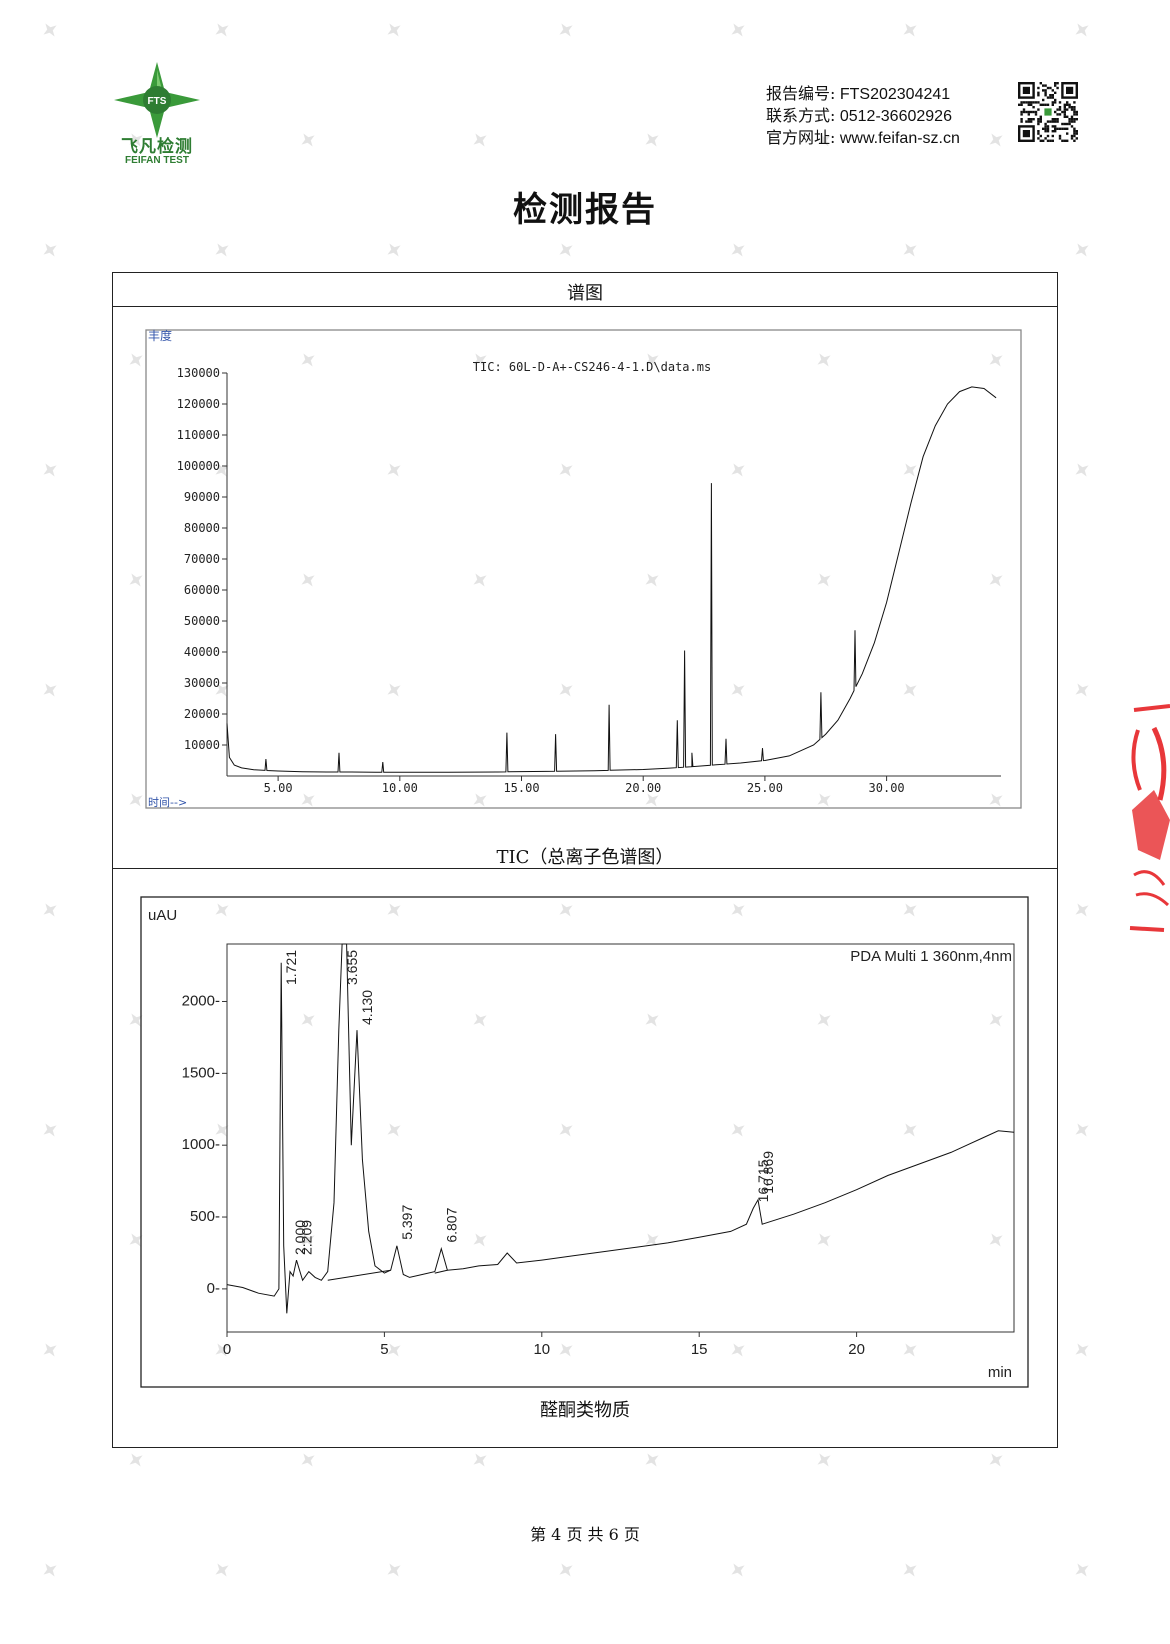 This screenshot has width=1170, height=1644. I want to click on logo-name-en: FEIFAN TEST, so click(157, 160).